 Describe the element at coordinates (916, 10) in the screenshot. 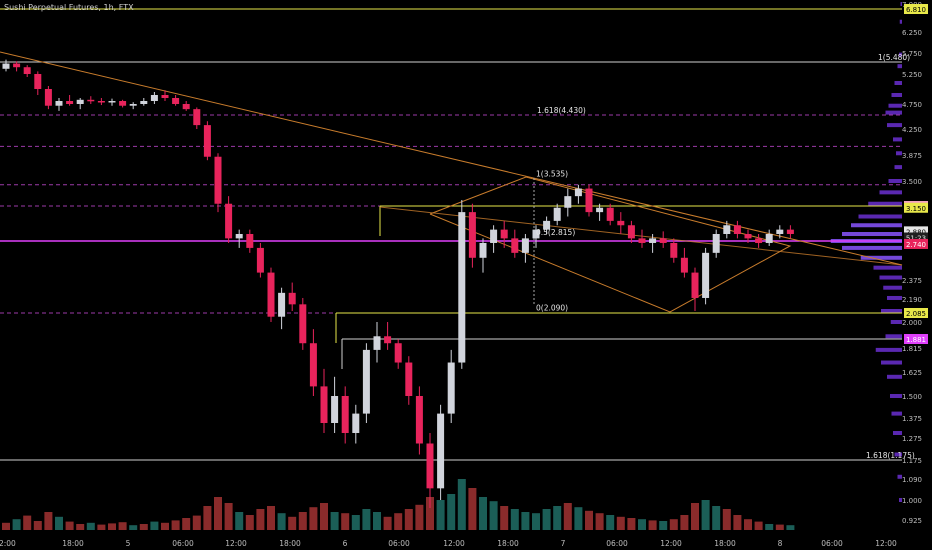

I see `price-label-text: 6.810` at that location.